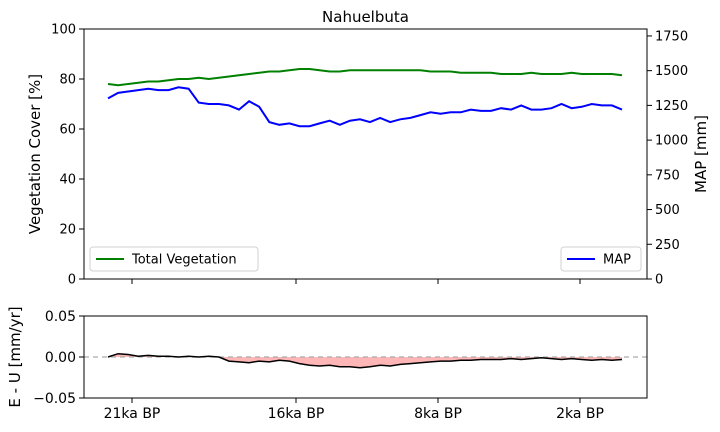 This screenshot has height=432, width=720. Describe the element at coordinates (671, 71) in the screenshot. I see `y-tick-label-right: 1500` at that location.